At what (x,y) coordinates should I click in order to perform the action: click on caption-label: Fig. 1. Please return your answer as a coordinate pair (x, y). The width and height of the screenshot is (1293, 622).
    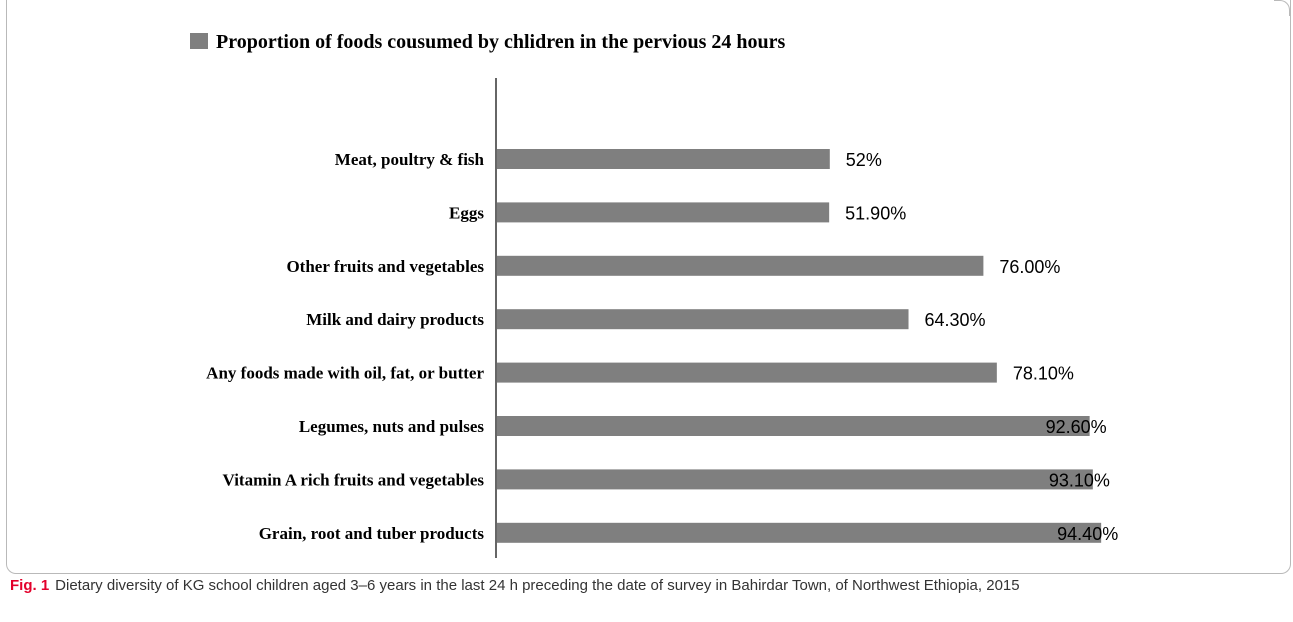
    Looking at the image, I should click on (30, 585).